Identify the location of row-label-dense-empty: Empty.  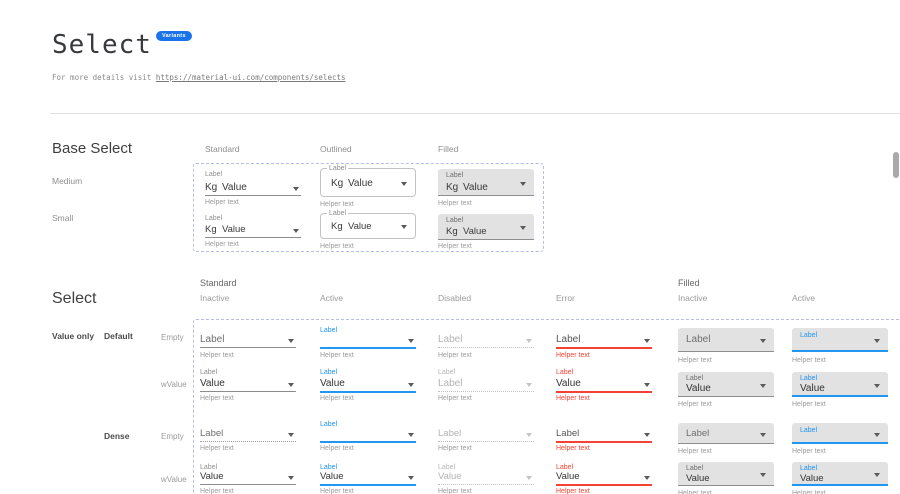
(172, 436).